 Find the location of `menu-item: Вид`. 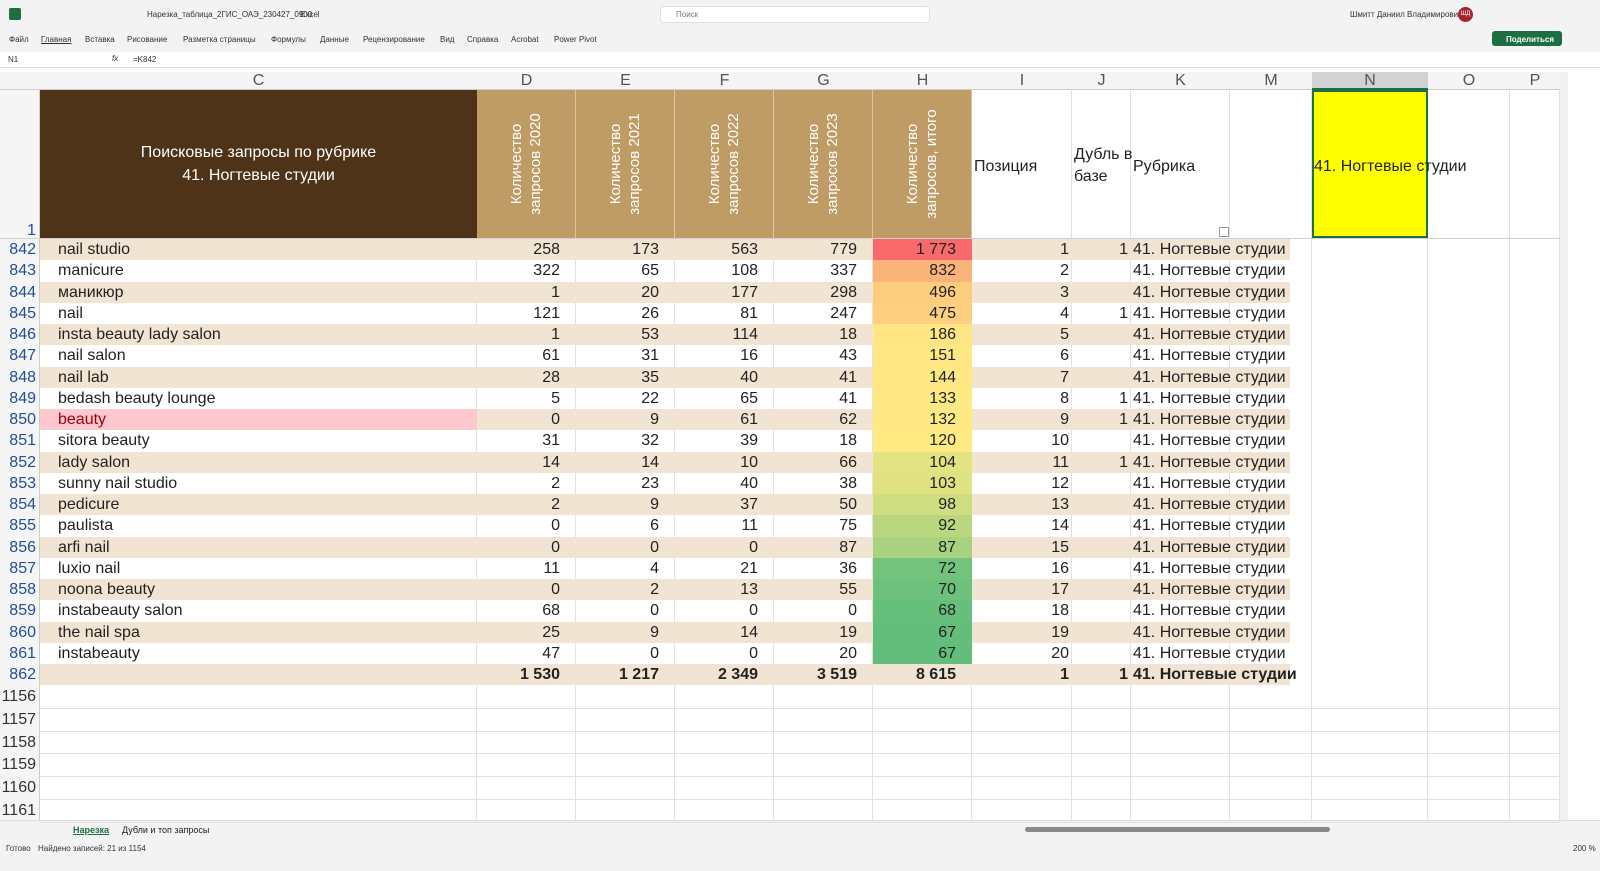

menu-item: Вид is located at coordinates (447, 39).